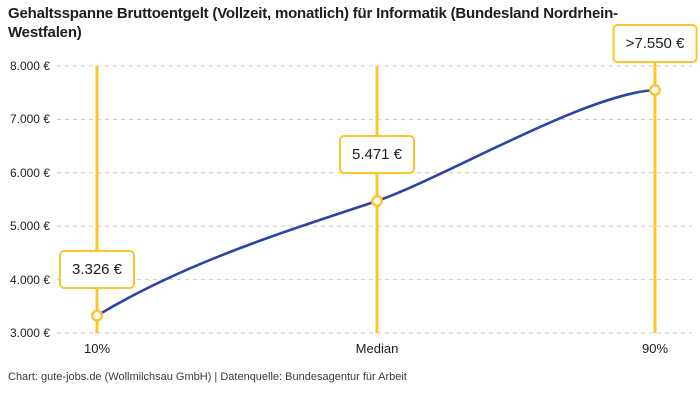  Describe the element at coordinates (377, 348) in the screenshot. I see `x-tick-label: Median` at that location.